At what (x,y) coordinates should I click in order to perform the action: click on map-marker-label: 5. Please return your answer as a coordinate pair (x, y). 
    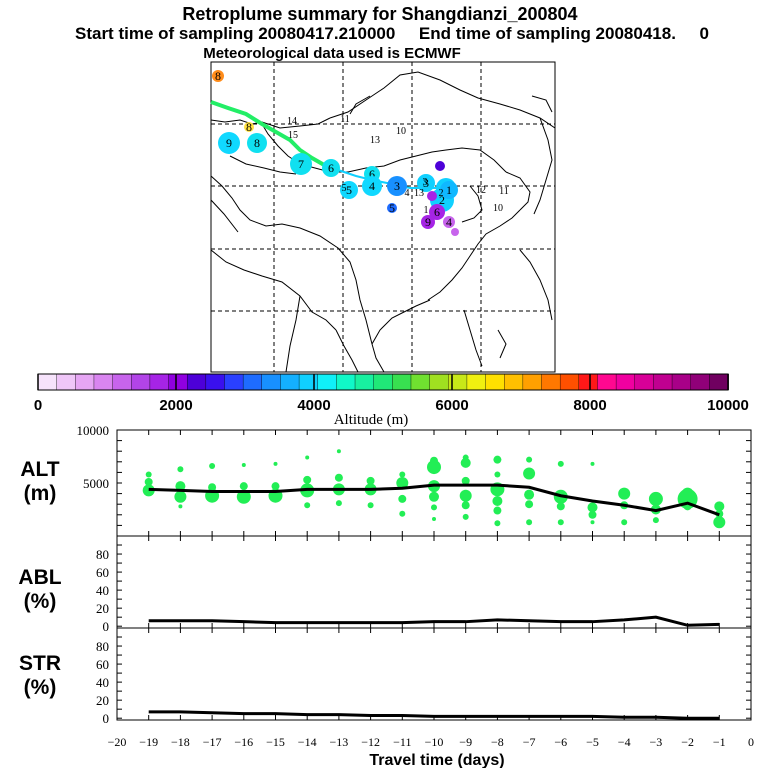
    Looking at the image, I should click on (392, 208).